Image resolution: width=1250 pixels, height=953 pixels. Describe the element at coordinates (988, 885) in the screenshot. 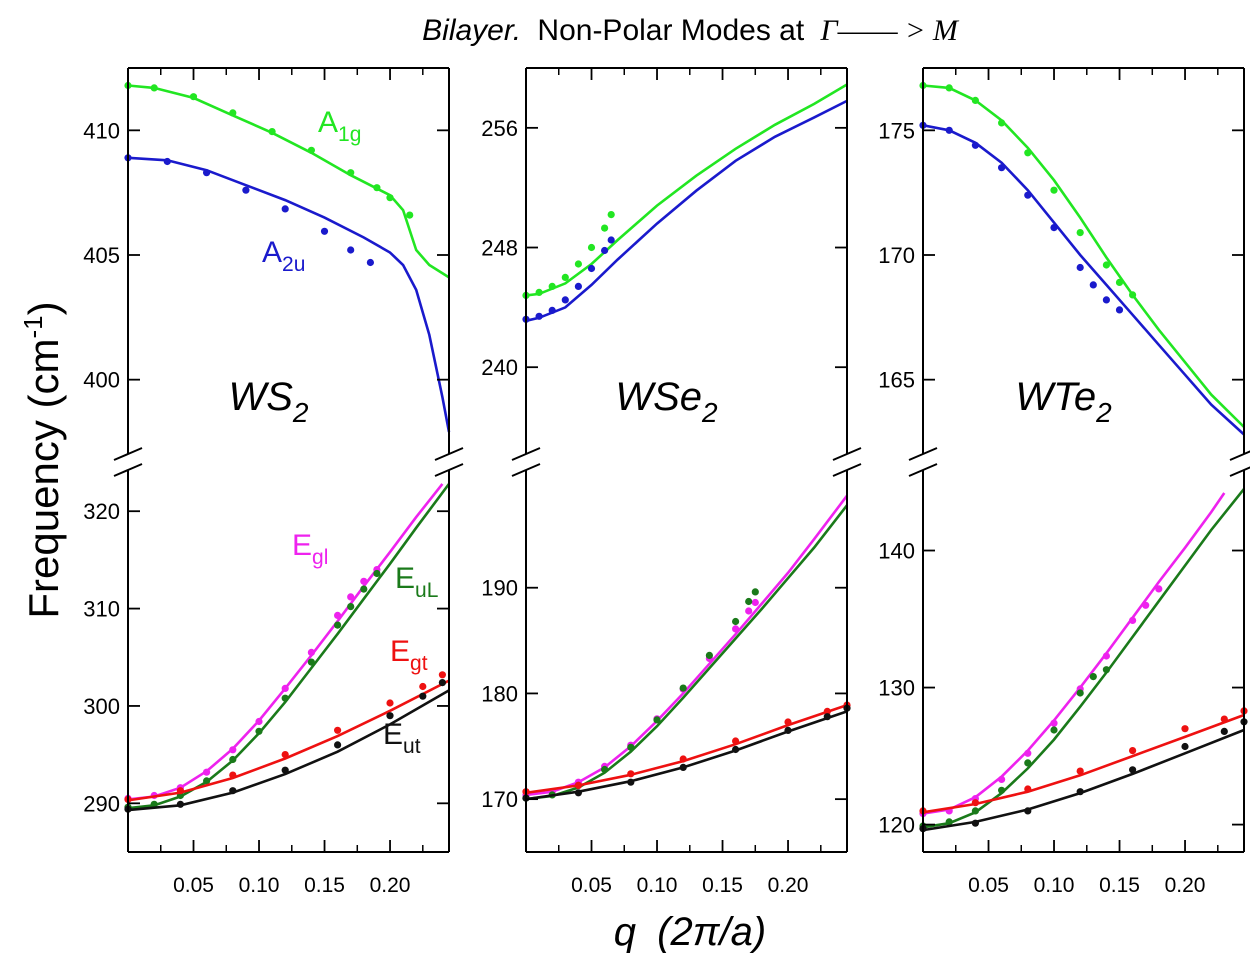

I see `x-tick-label: 0.05` at that location.